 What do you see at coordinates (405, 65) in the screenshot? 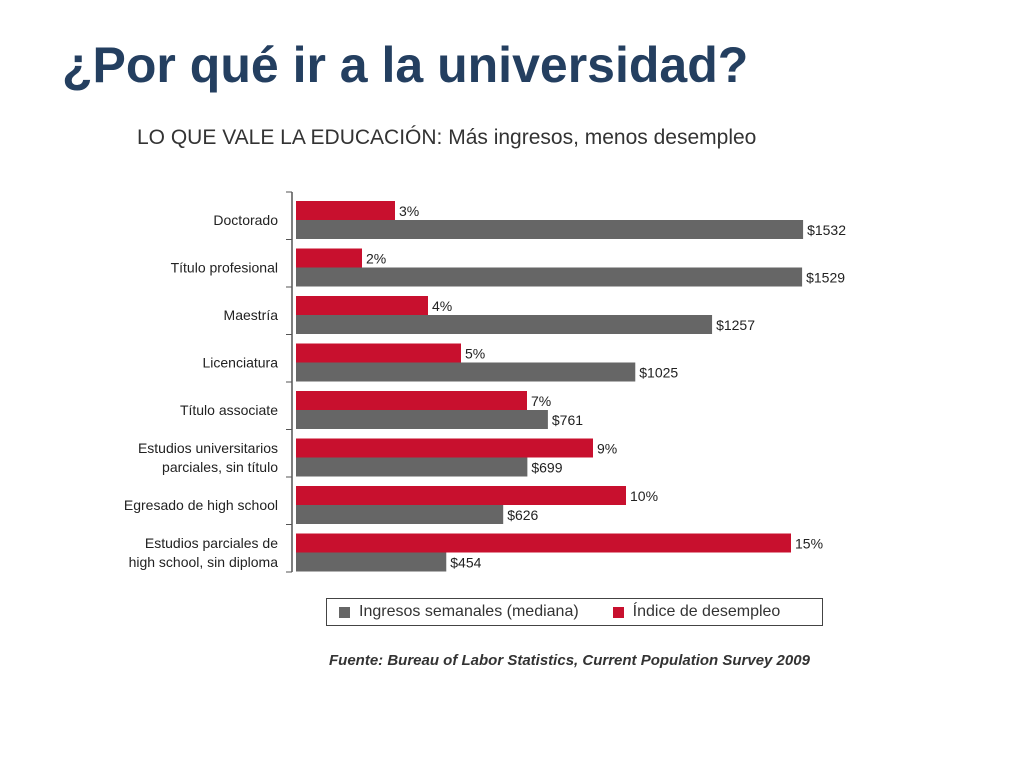
I see `slide-title: ¿Por qué ir a la universidad?` at bounding box center [405, 65].